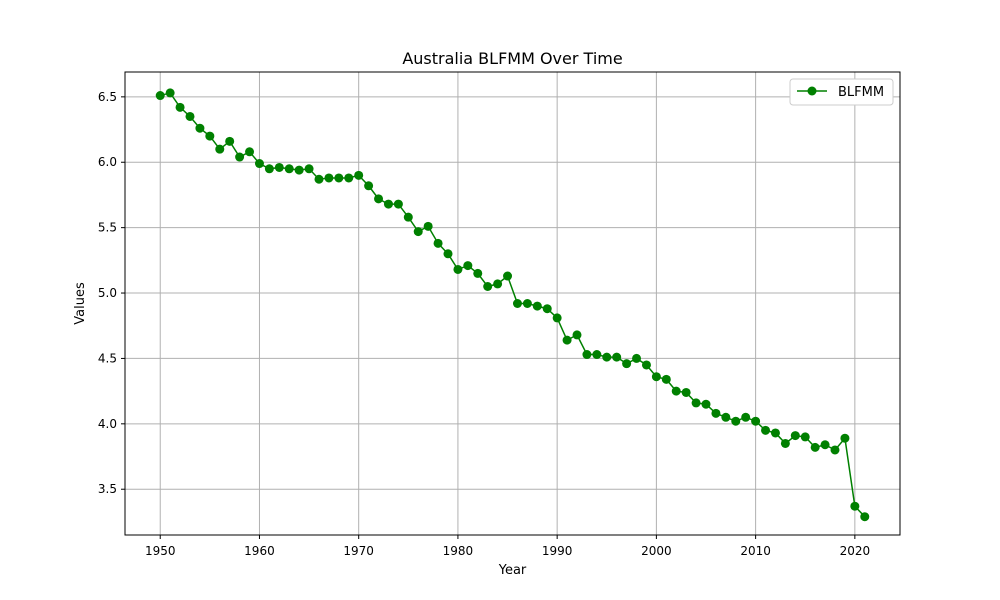 This screenshot has width=1000, height=600. I want to click on legend-label: BLFMM, so click(861, 92).